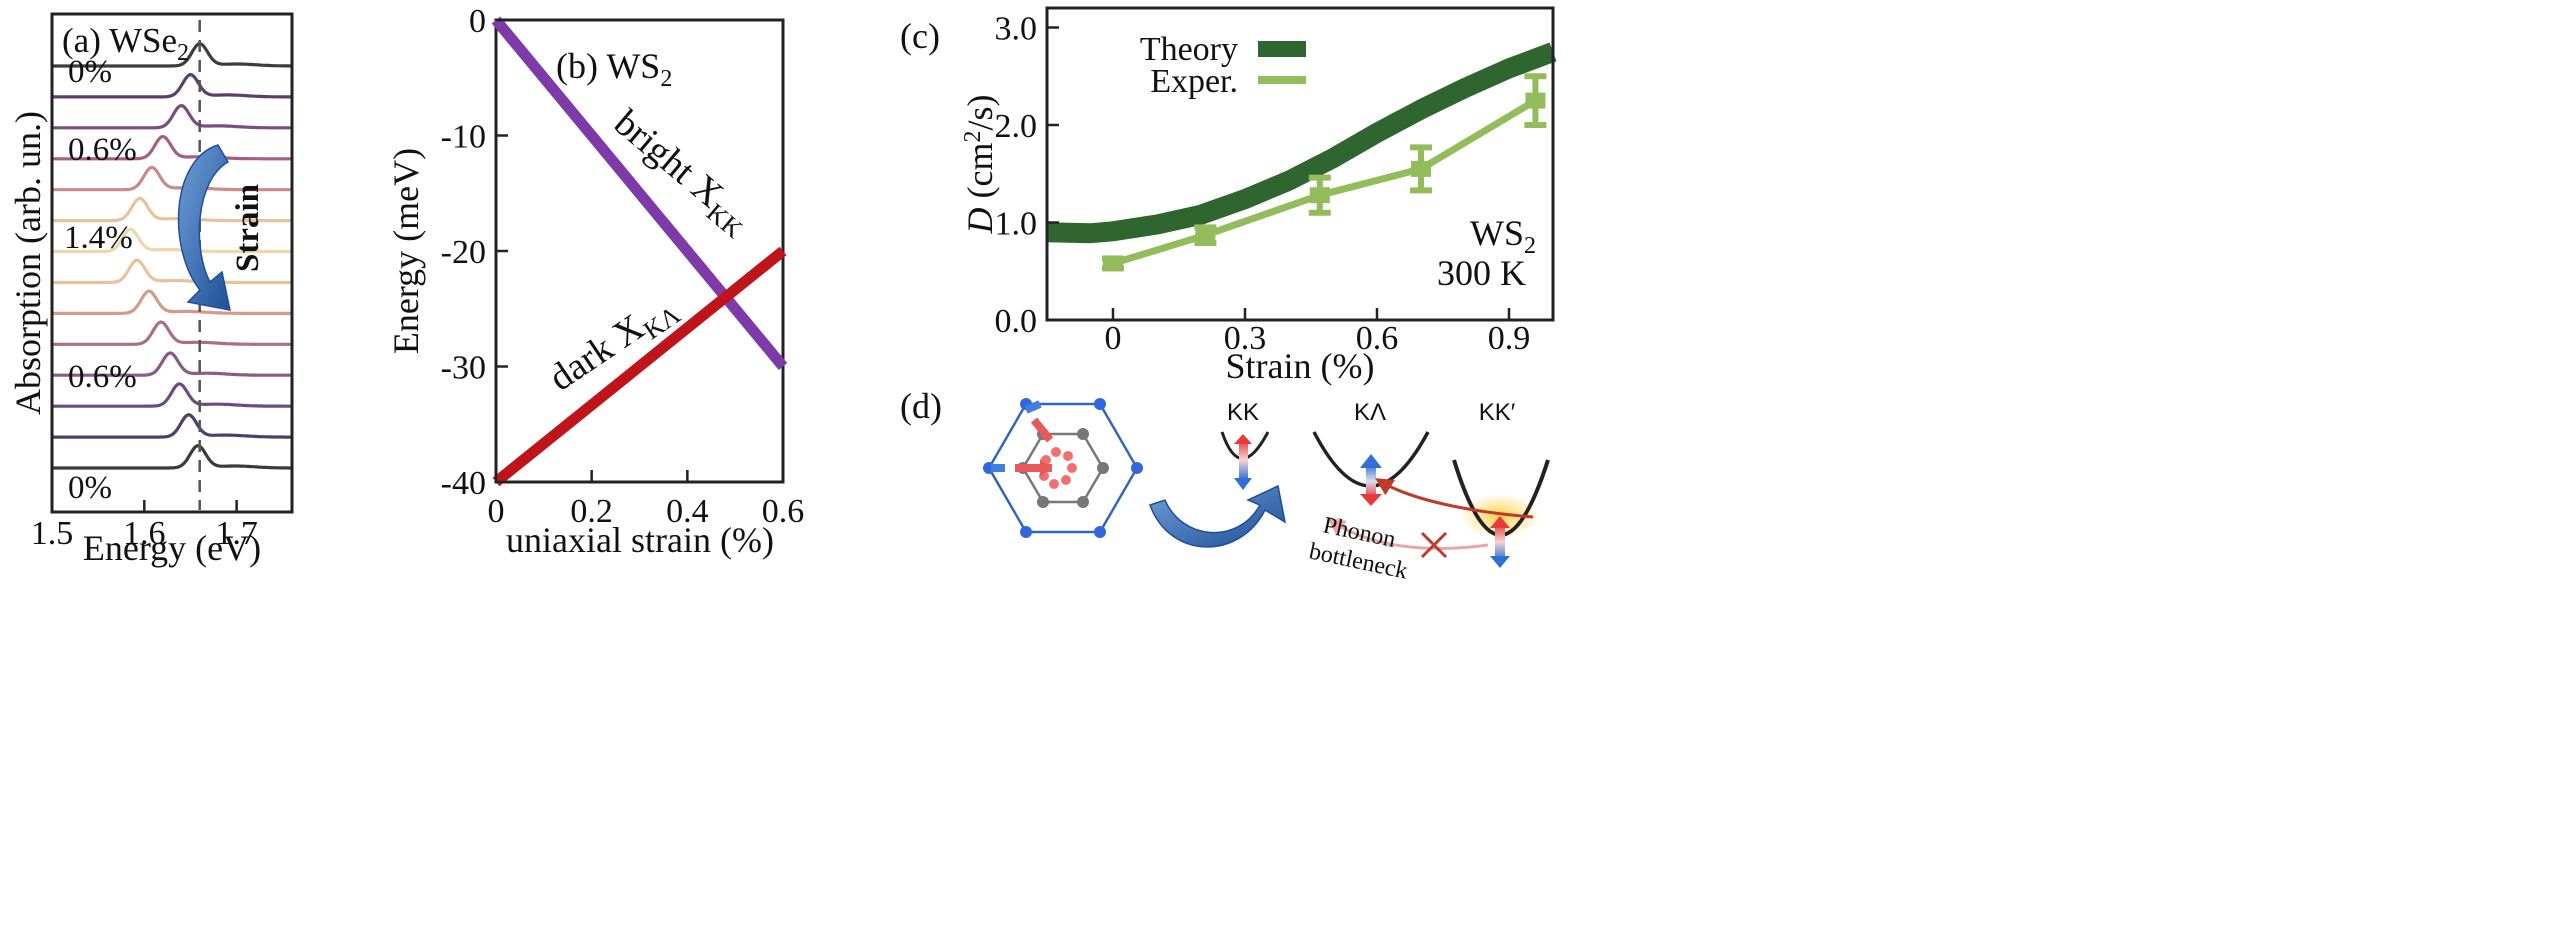  Describe the element at coordinates (640, 540) in the screenshot. I see `panel-b-xlabel: uniaxial strain (%)` at that location.